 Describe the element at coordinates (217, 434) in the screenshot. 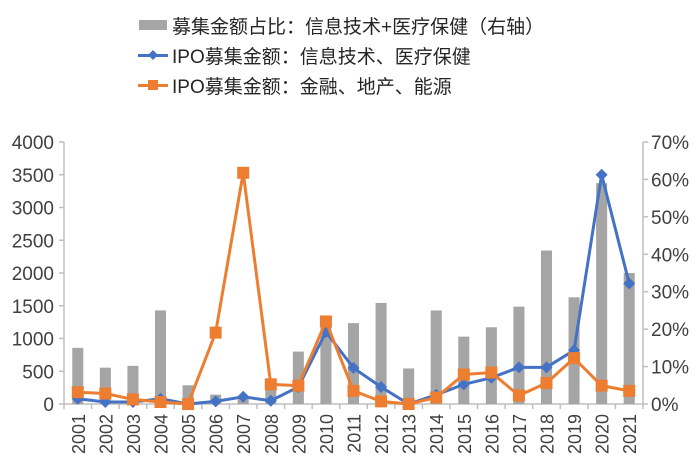

I see `x-axis-tick-label: 2006` at that location.